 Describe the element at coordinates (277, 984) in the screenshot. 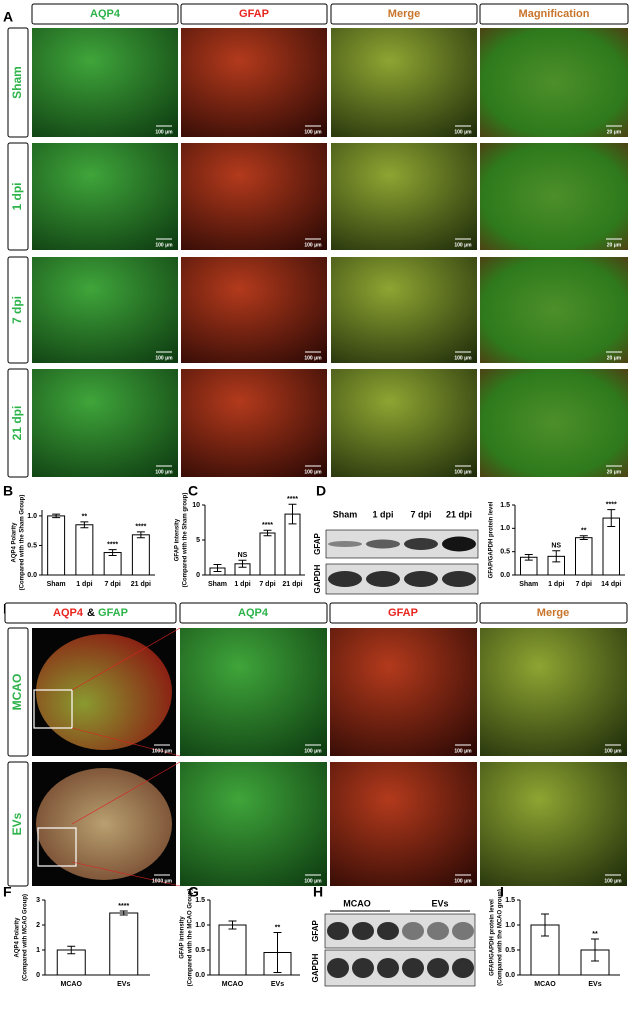

I see `x-tick-label: EVs` at that location.